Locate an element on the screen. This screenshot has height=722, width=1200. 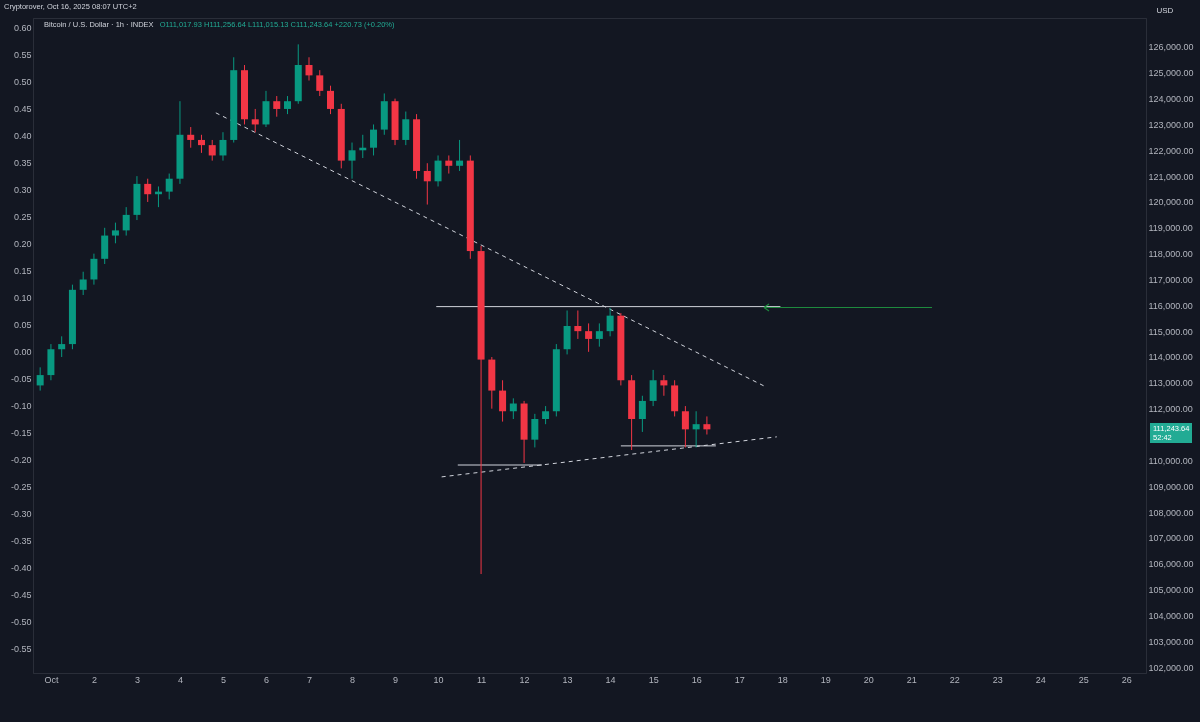
y2-tick-label: -0.15 is located at coordinates (21, 432).